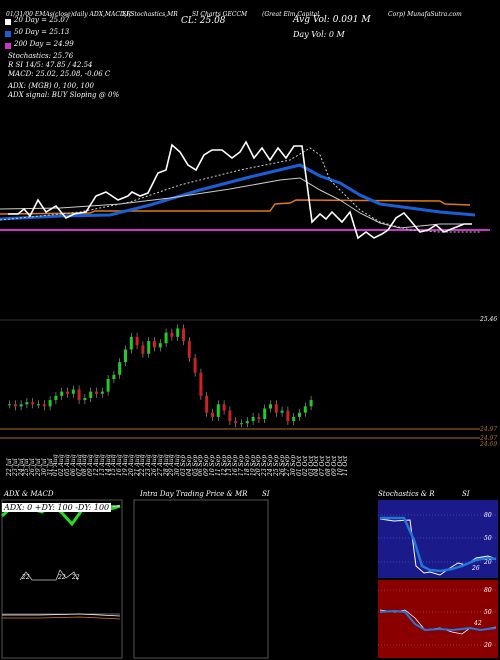 The image size is (500, 660). Describe the element at coordinates (489, 438) in the screenshot. I see `price-label-mid2: 24.97` at that location.